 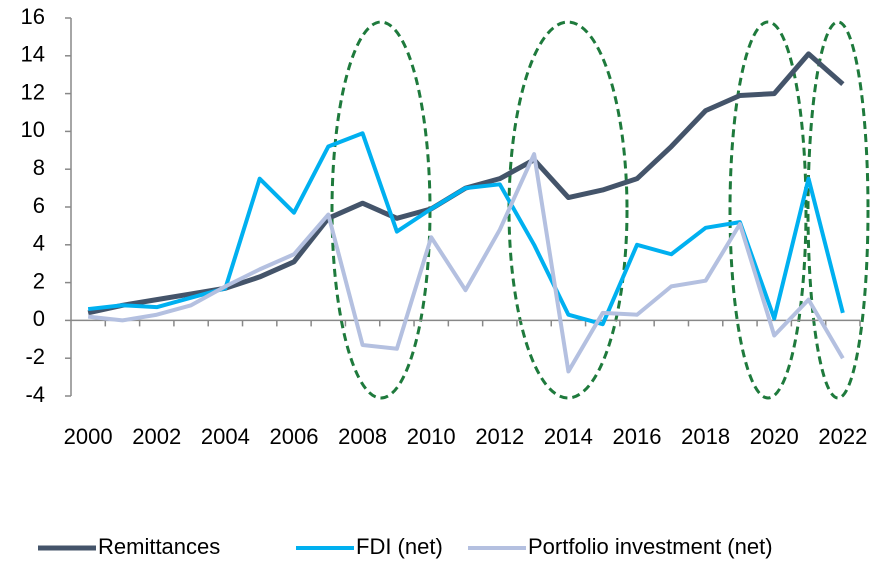 I want to click on x-tick-label: 2012, so click(x=499, y=436).